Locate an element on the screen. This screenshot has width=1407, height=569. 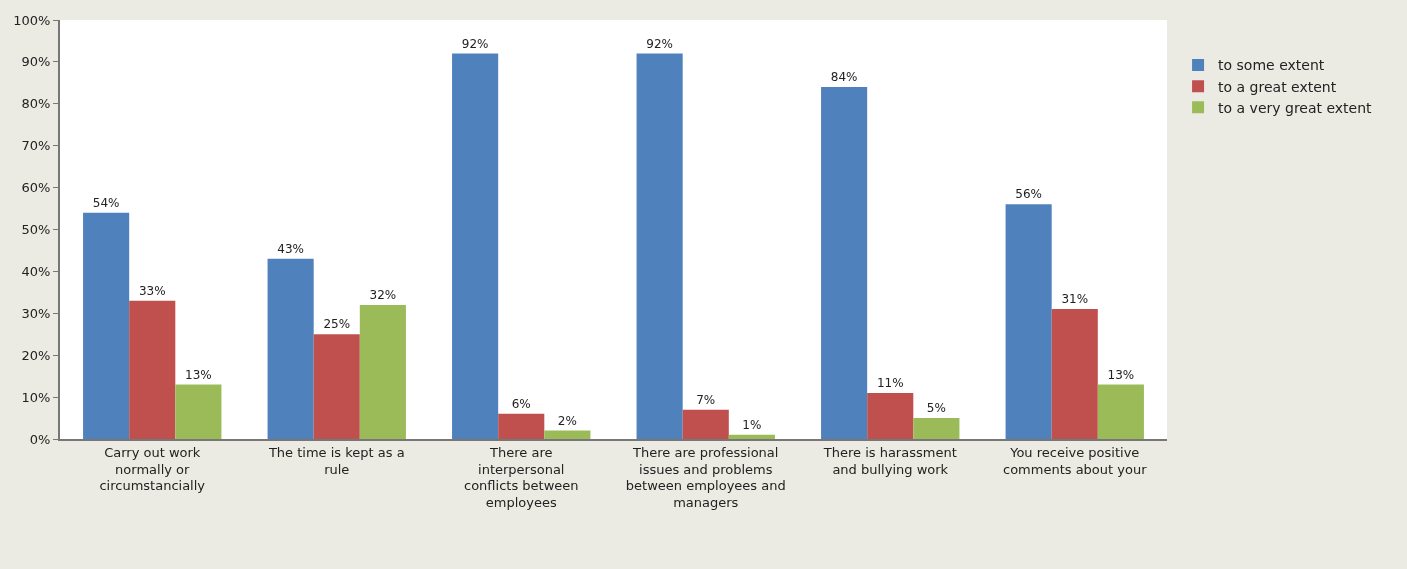
y-tick-label: 20% is located at coordinates (36, 355).